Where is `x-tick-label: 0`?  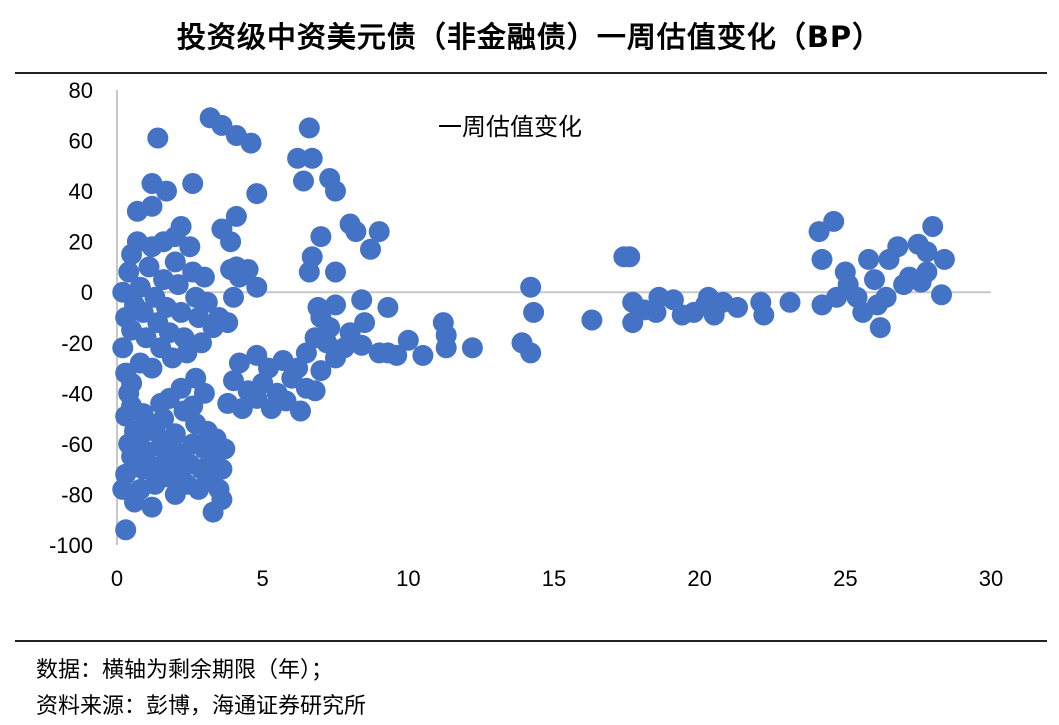 x-tick-label: 0 is located at coordinates (117, 578).